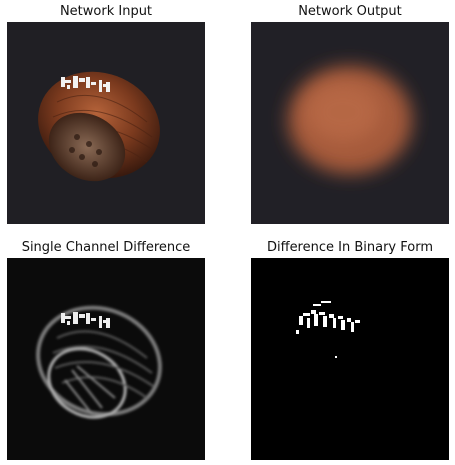  Describe the element at coordinates (349, 247) in the screenshot. I see `panel-title: Difference In Binary Form` at that location.